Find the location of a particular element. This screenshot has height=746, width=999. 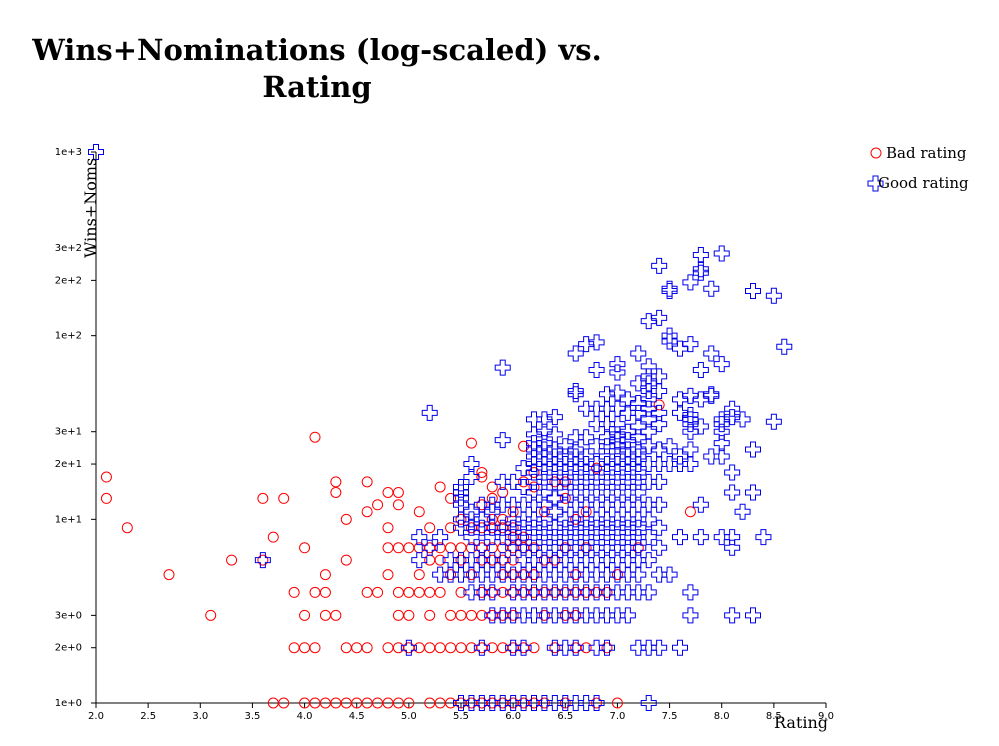

y-tick-label: 1e+0 is located at coordinates (68, 703).